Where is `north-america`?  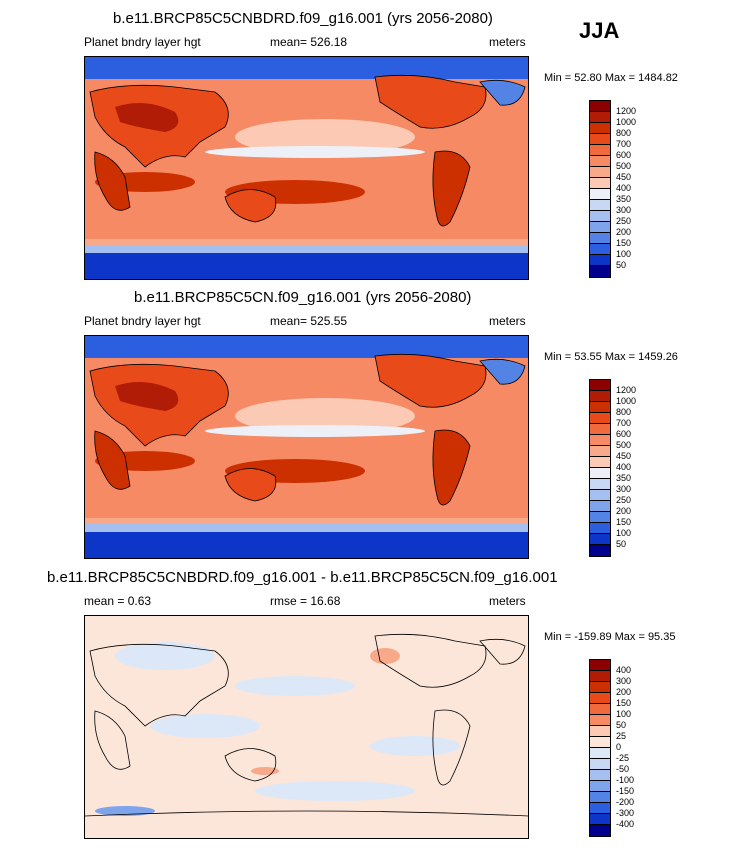 north-america is located at coordinates (430, 380).